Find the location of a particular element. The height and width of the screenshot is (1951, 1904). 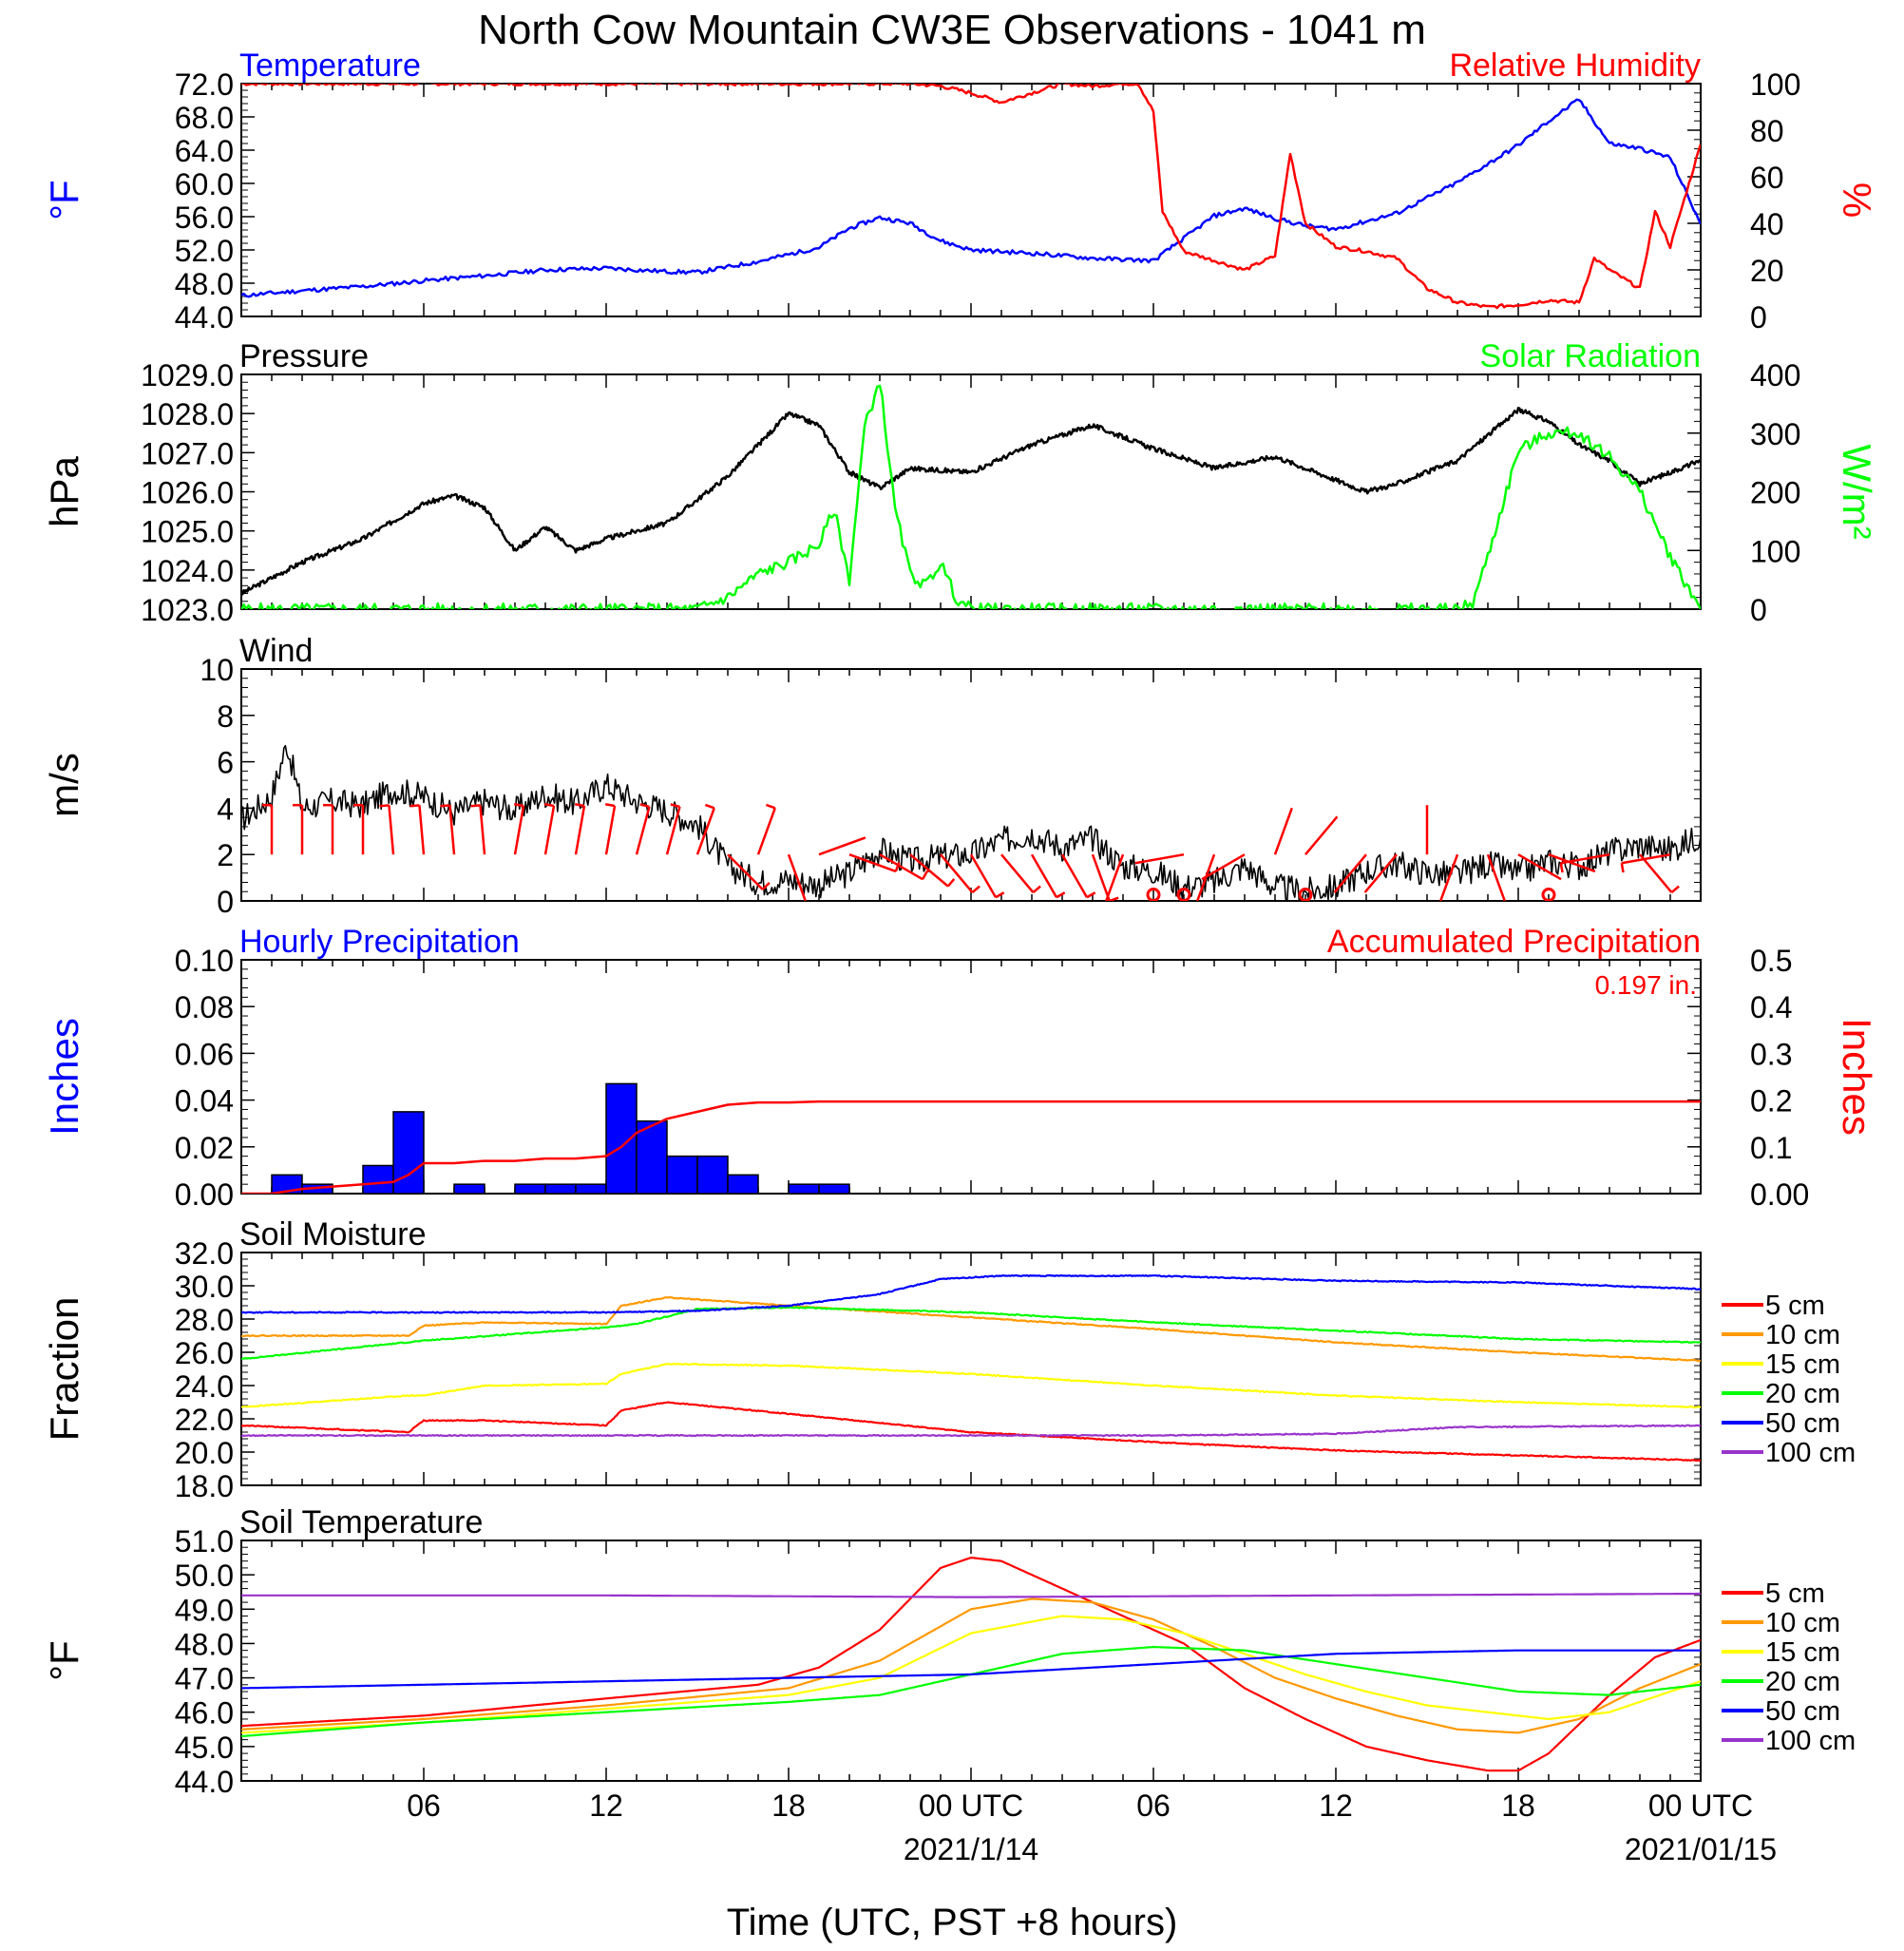

y-tick-label: 45.0 is located at coordinates (204, 1748).